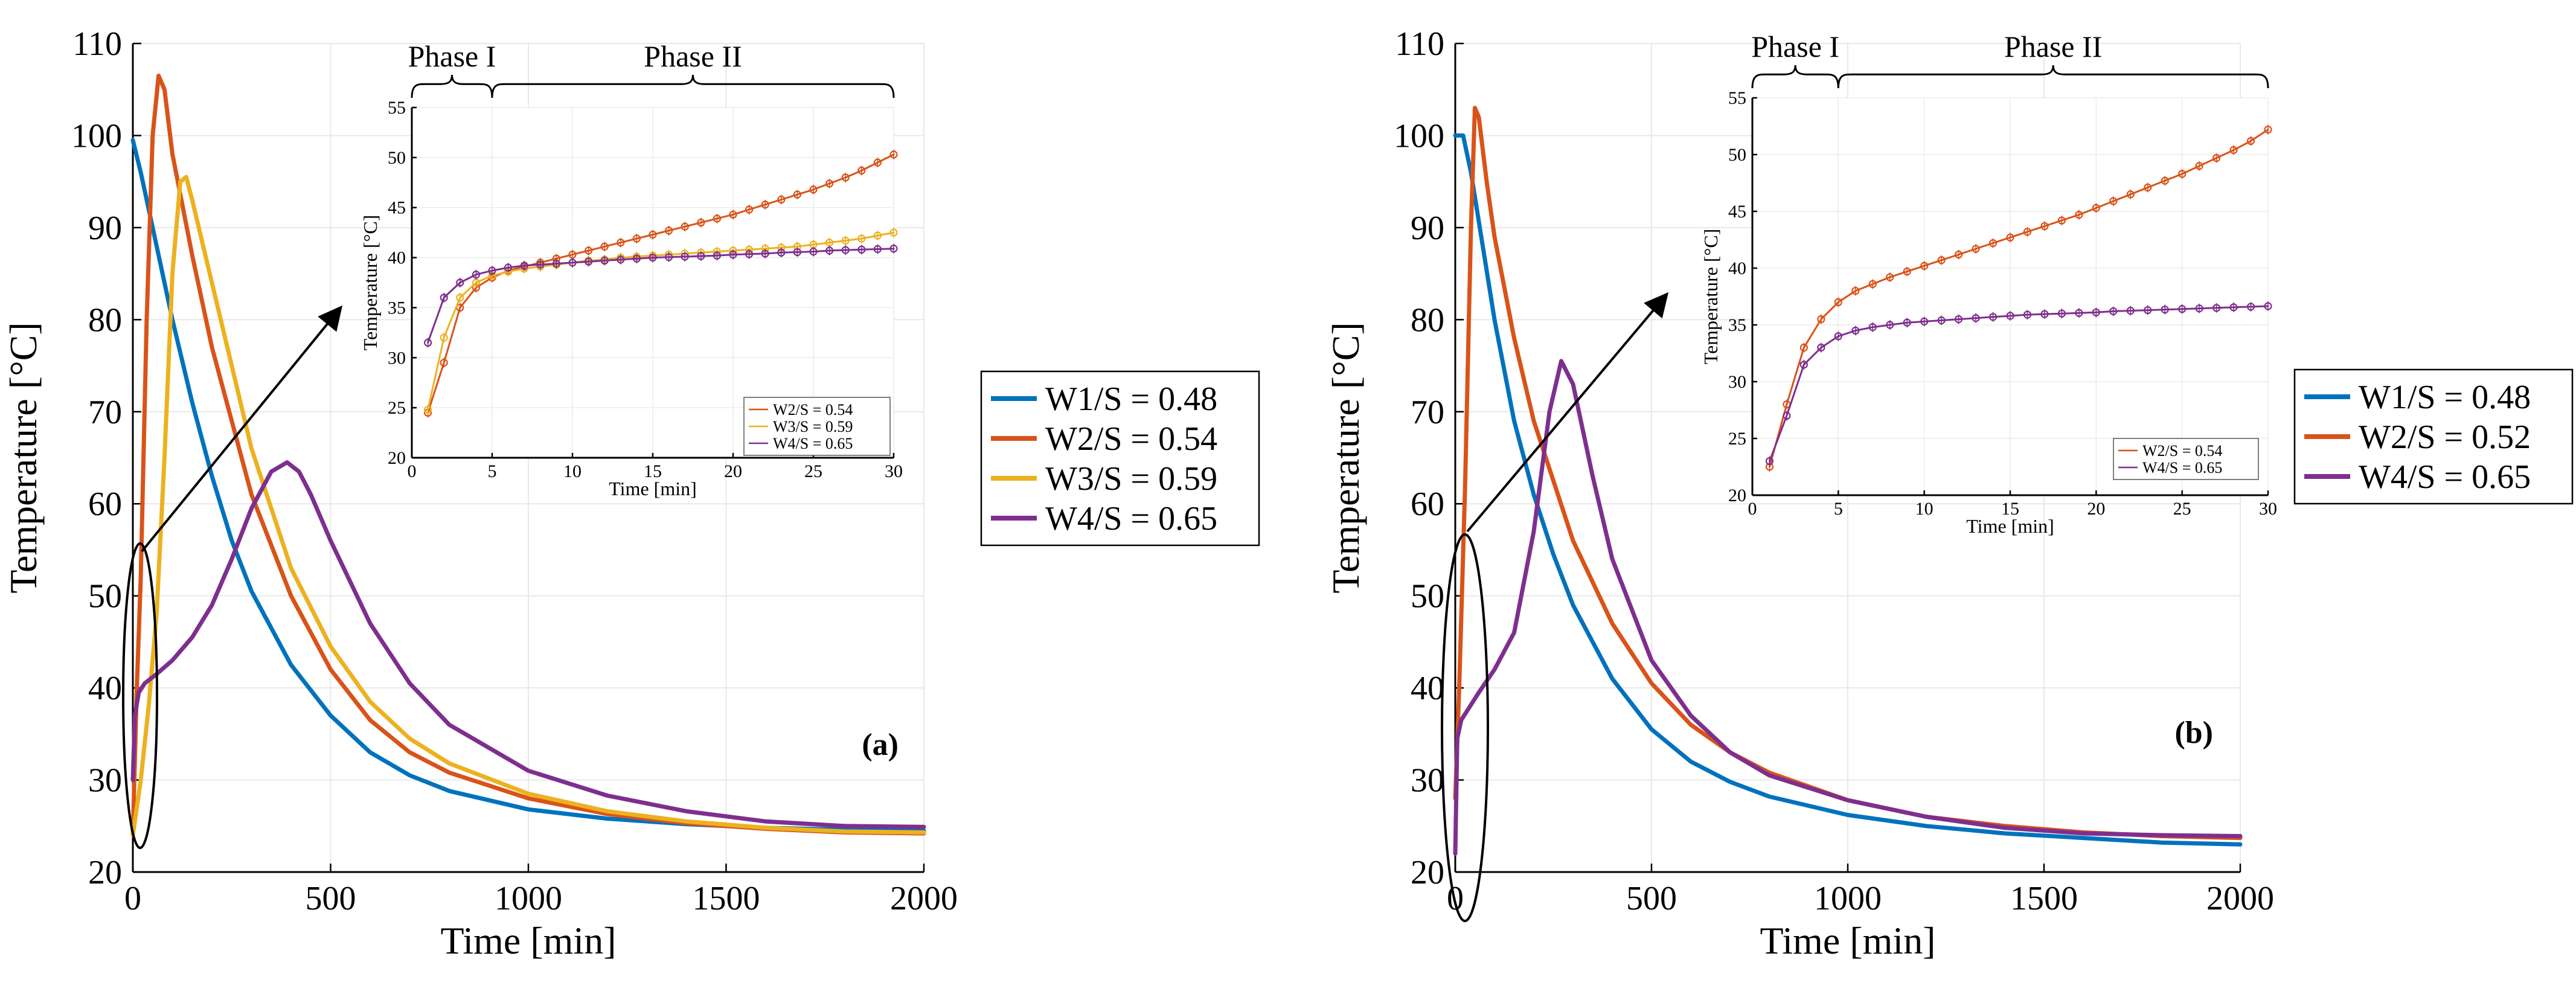 The width and height of the screenshot is (2576, 991). Describe the element at coordinates (1419, 44) in the screenshot. I see `y-tick-label: 110` at that location.